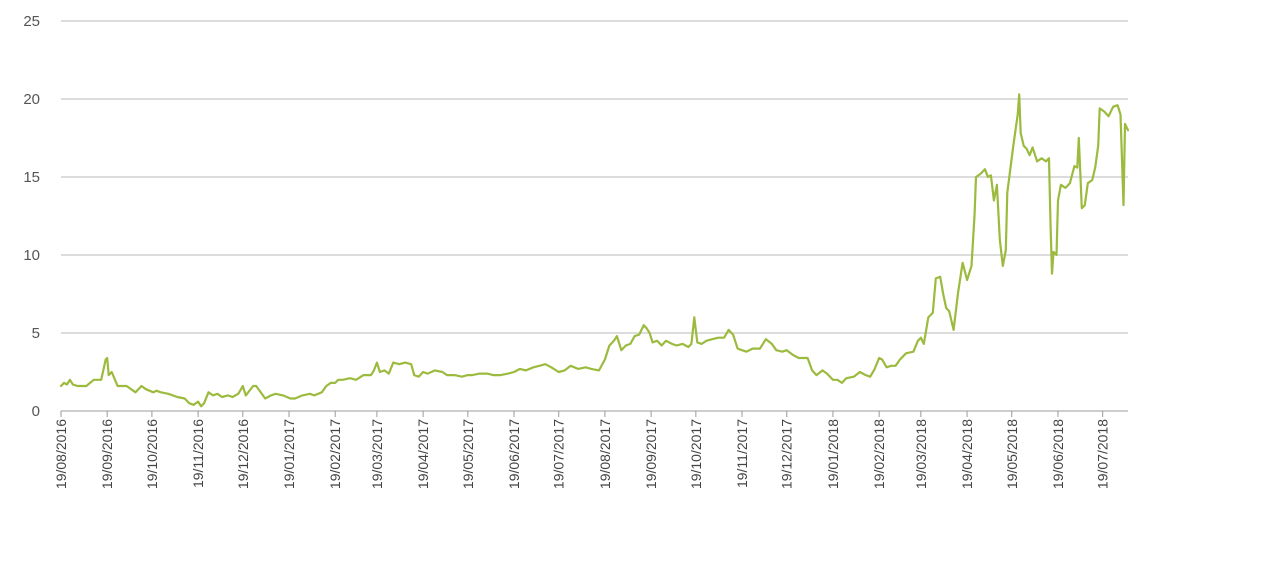  I want to click on x-tick-label: 19/06/2018, so click(1058, 454).